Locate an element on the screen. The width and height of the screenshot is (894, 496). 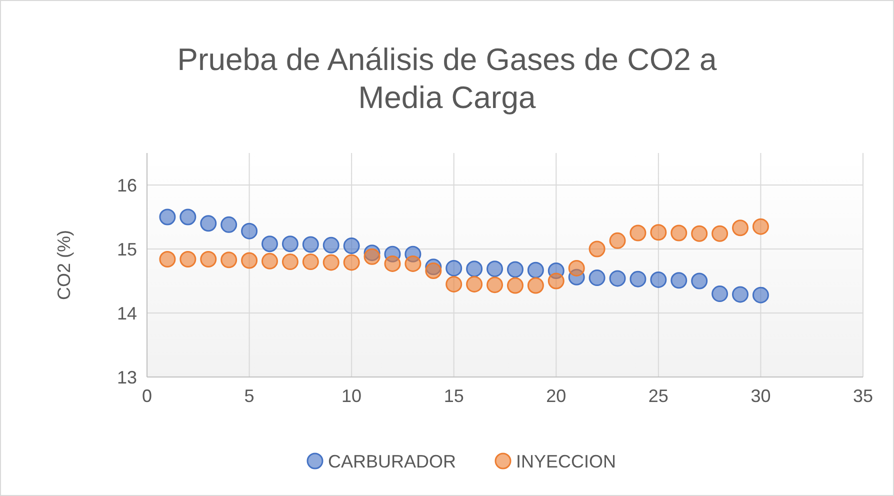
y-axis-title: CO2 (%) is located at coordinates (64, 265).